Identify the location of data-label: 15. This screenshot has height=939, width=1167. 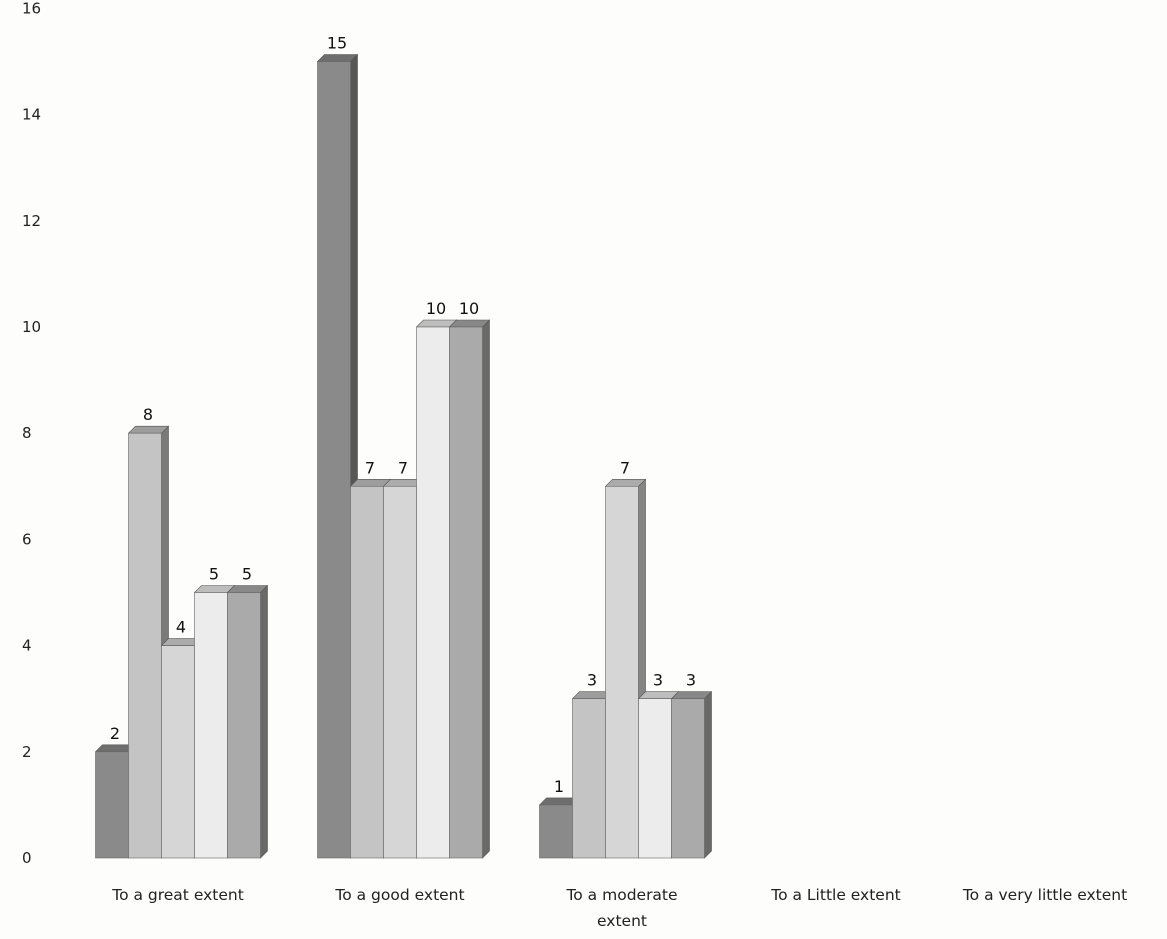
(337, 43).